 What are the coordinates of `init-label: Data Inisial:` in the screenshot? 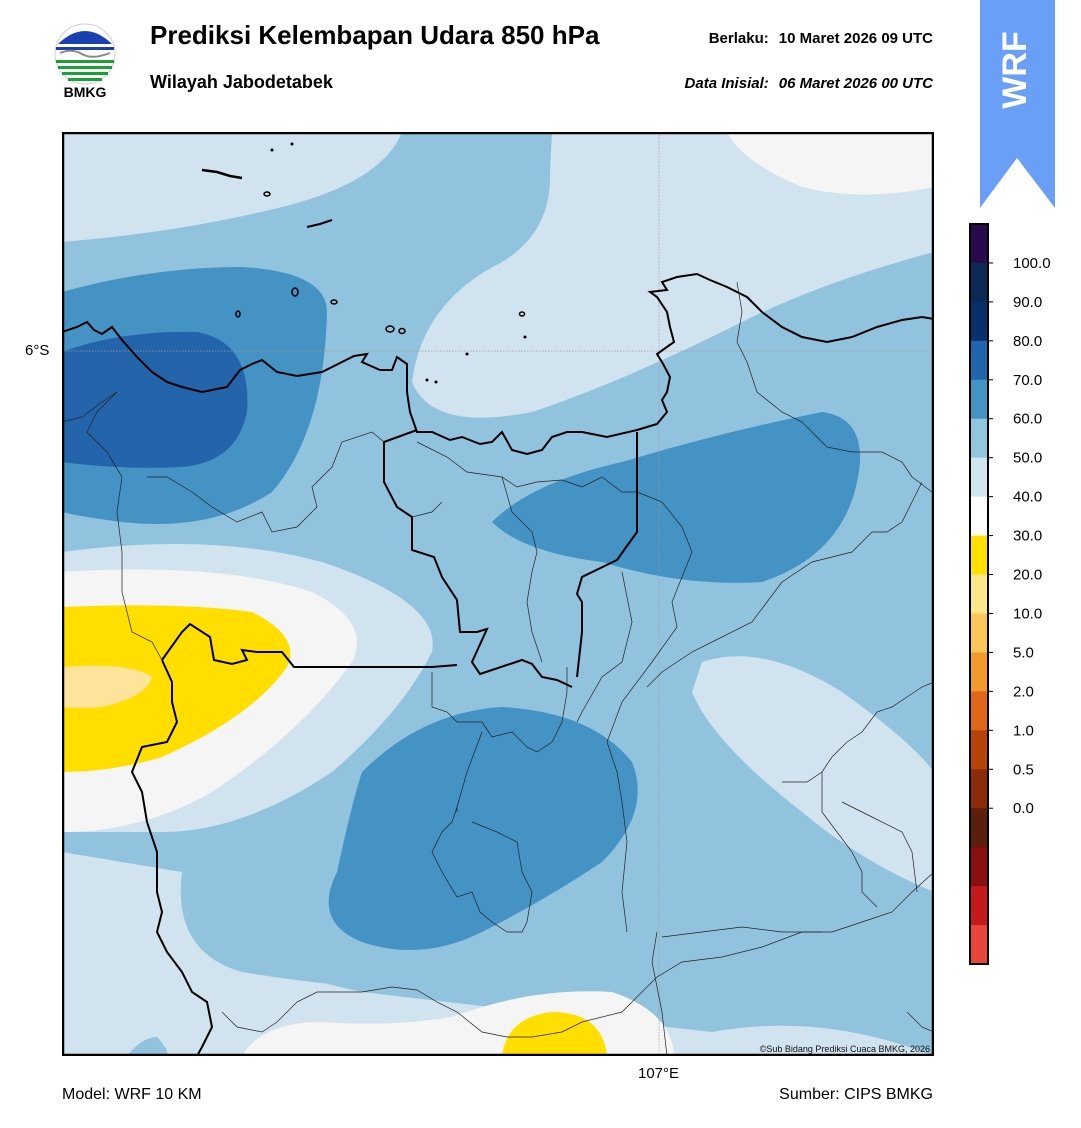 It's located at (726, 83).